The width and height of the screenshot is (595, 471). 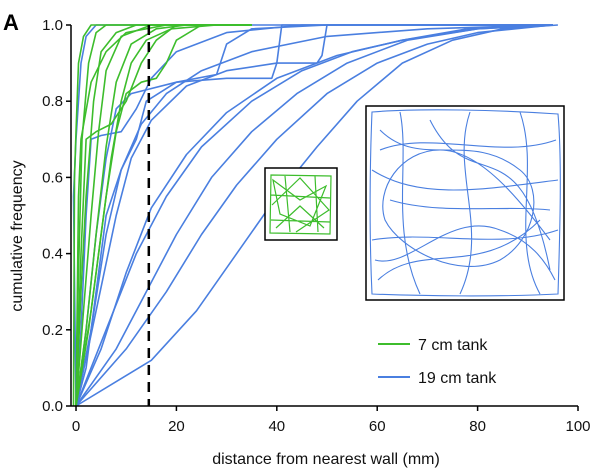 I want to click on x-tick-label: 80, so click(x=477, y=426).